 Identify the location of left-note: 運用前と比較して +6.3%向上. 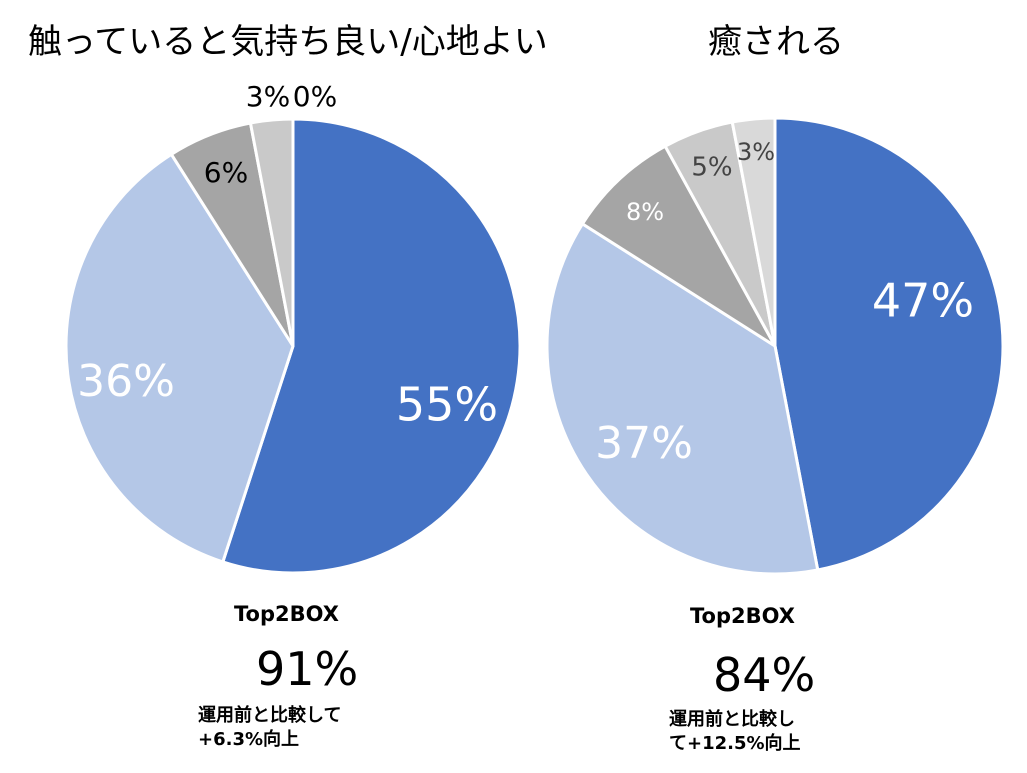
(269, 728).